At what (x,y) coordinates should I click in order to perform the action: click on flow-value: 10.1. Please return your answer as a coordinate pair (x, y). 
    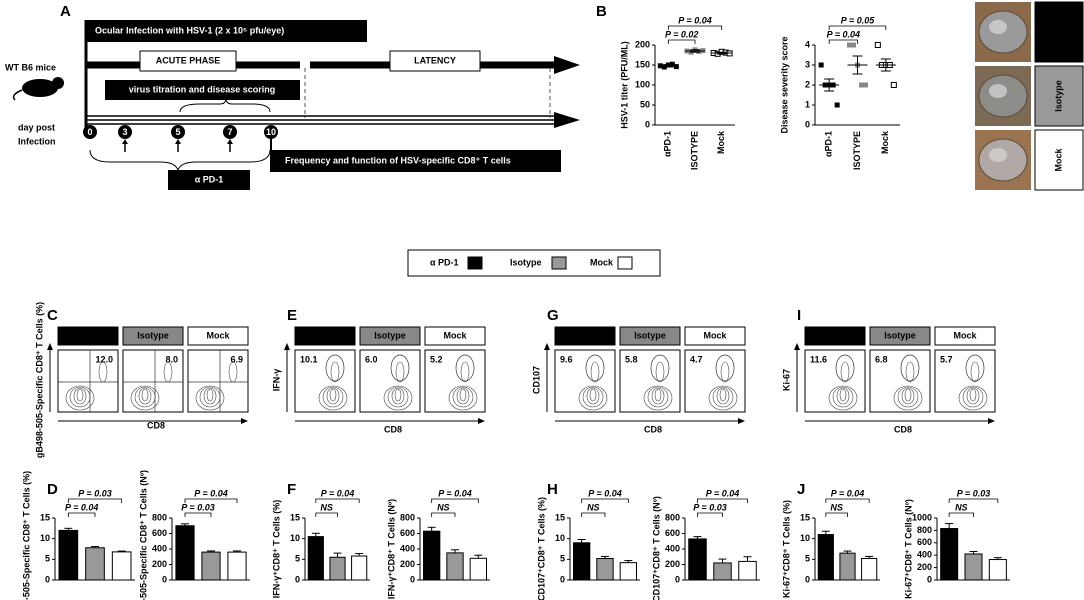
    Looking at the image, I should click on (309, 359).